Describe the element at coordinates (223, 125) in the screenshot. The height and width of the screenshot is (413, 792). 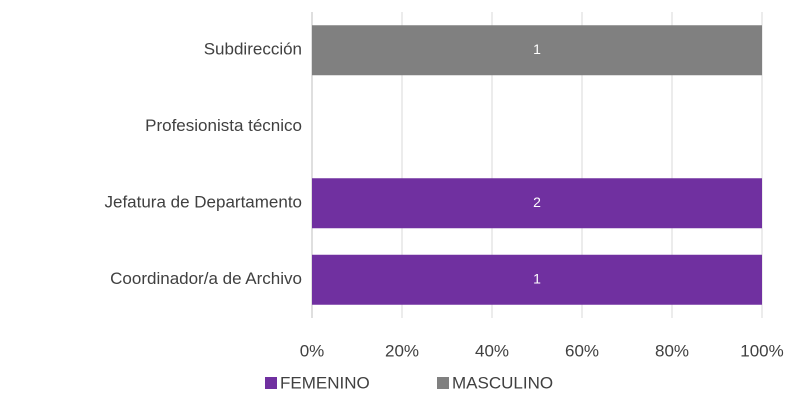
I see `y-tick-label: Profesionista técnico` at that location.